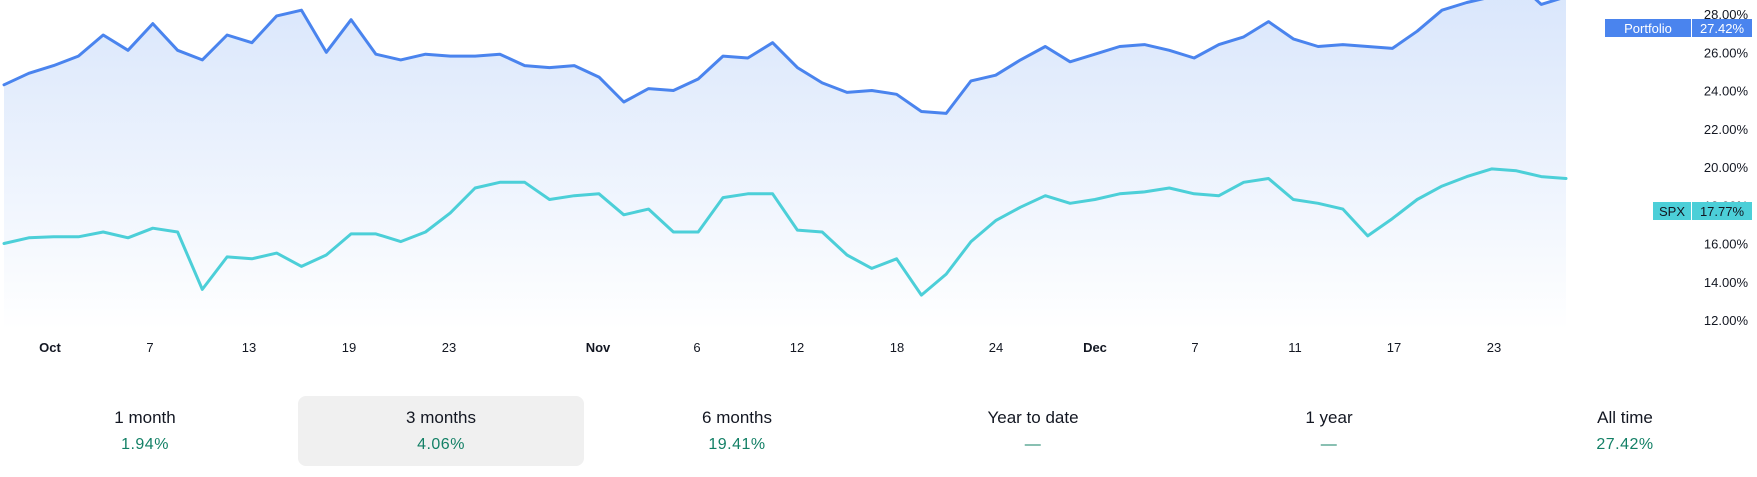 This screenshot has height=477, width=1757. I want to click on spx-badge: SPX 17.77%, so click(1702, 211).